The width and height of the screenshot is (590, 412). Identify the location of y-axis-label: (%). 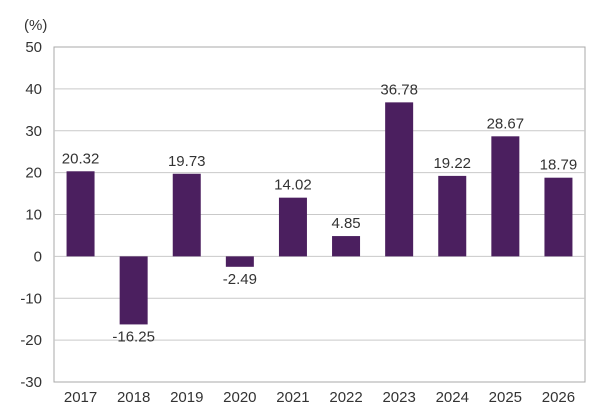
(35, 25).